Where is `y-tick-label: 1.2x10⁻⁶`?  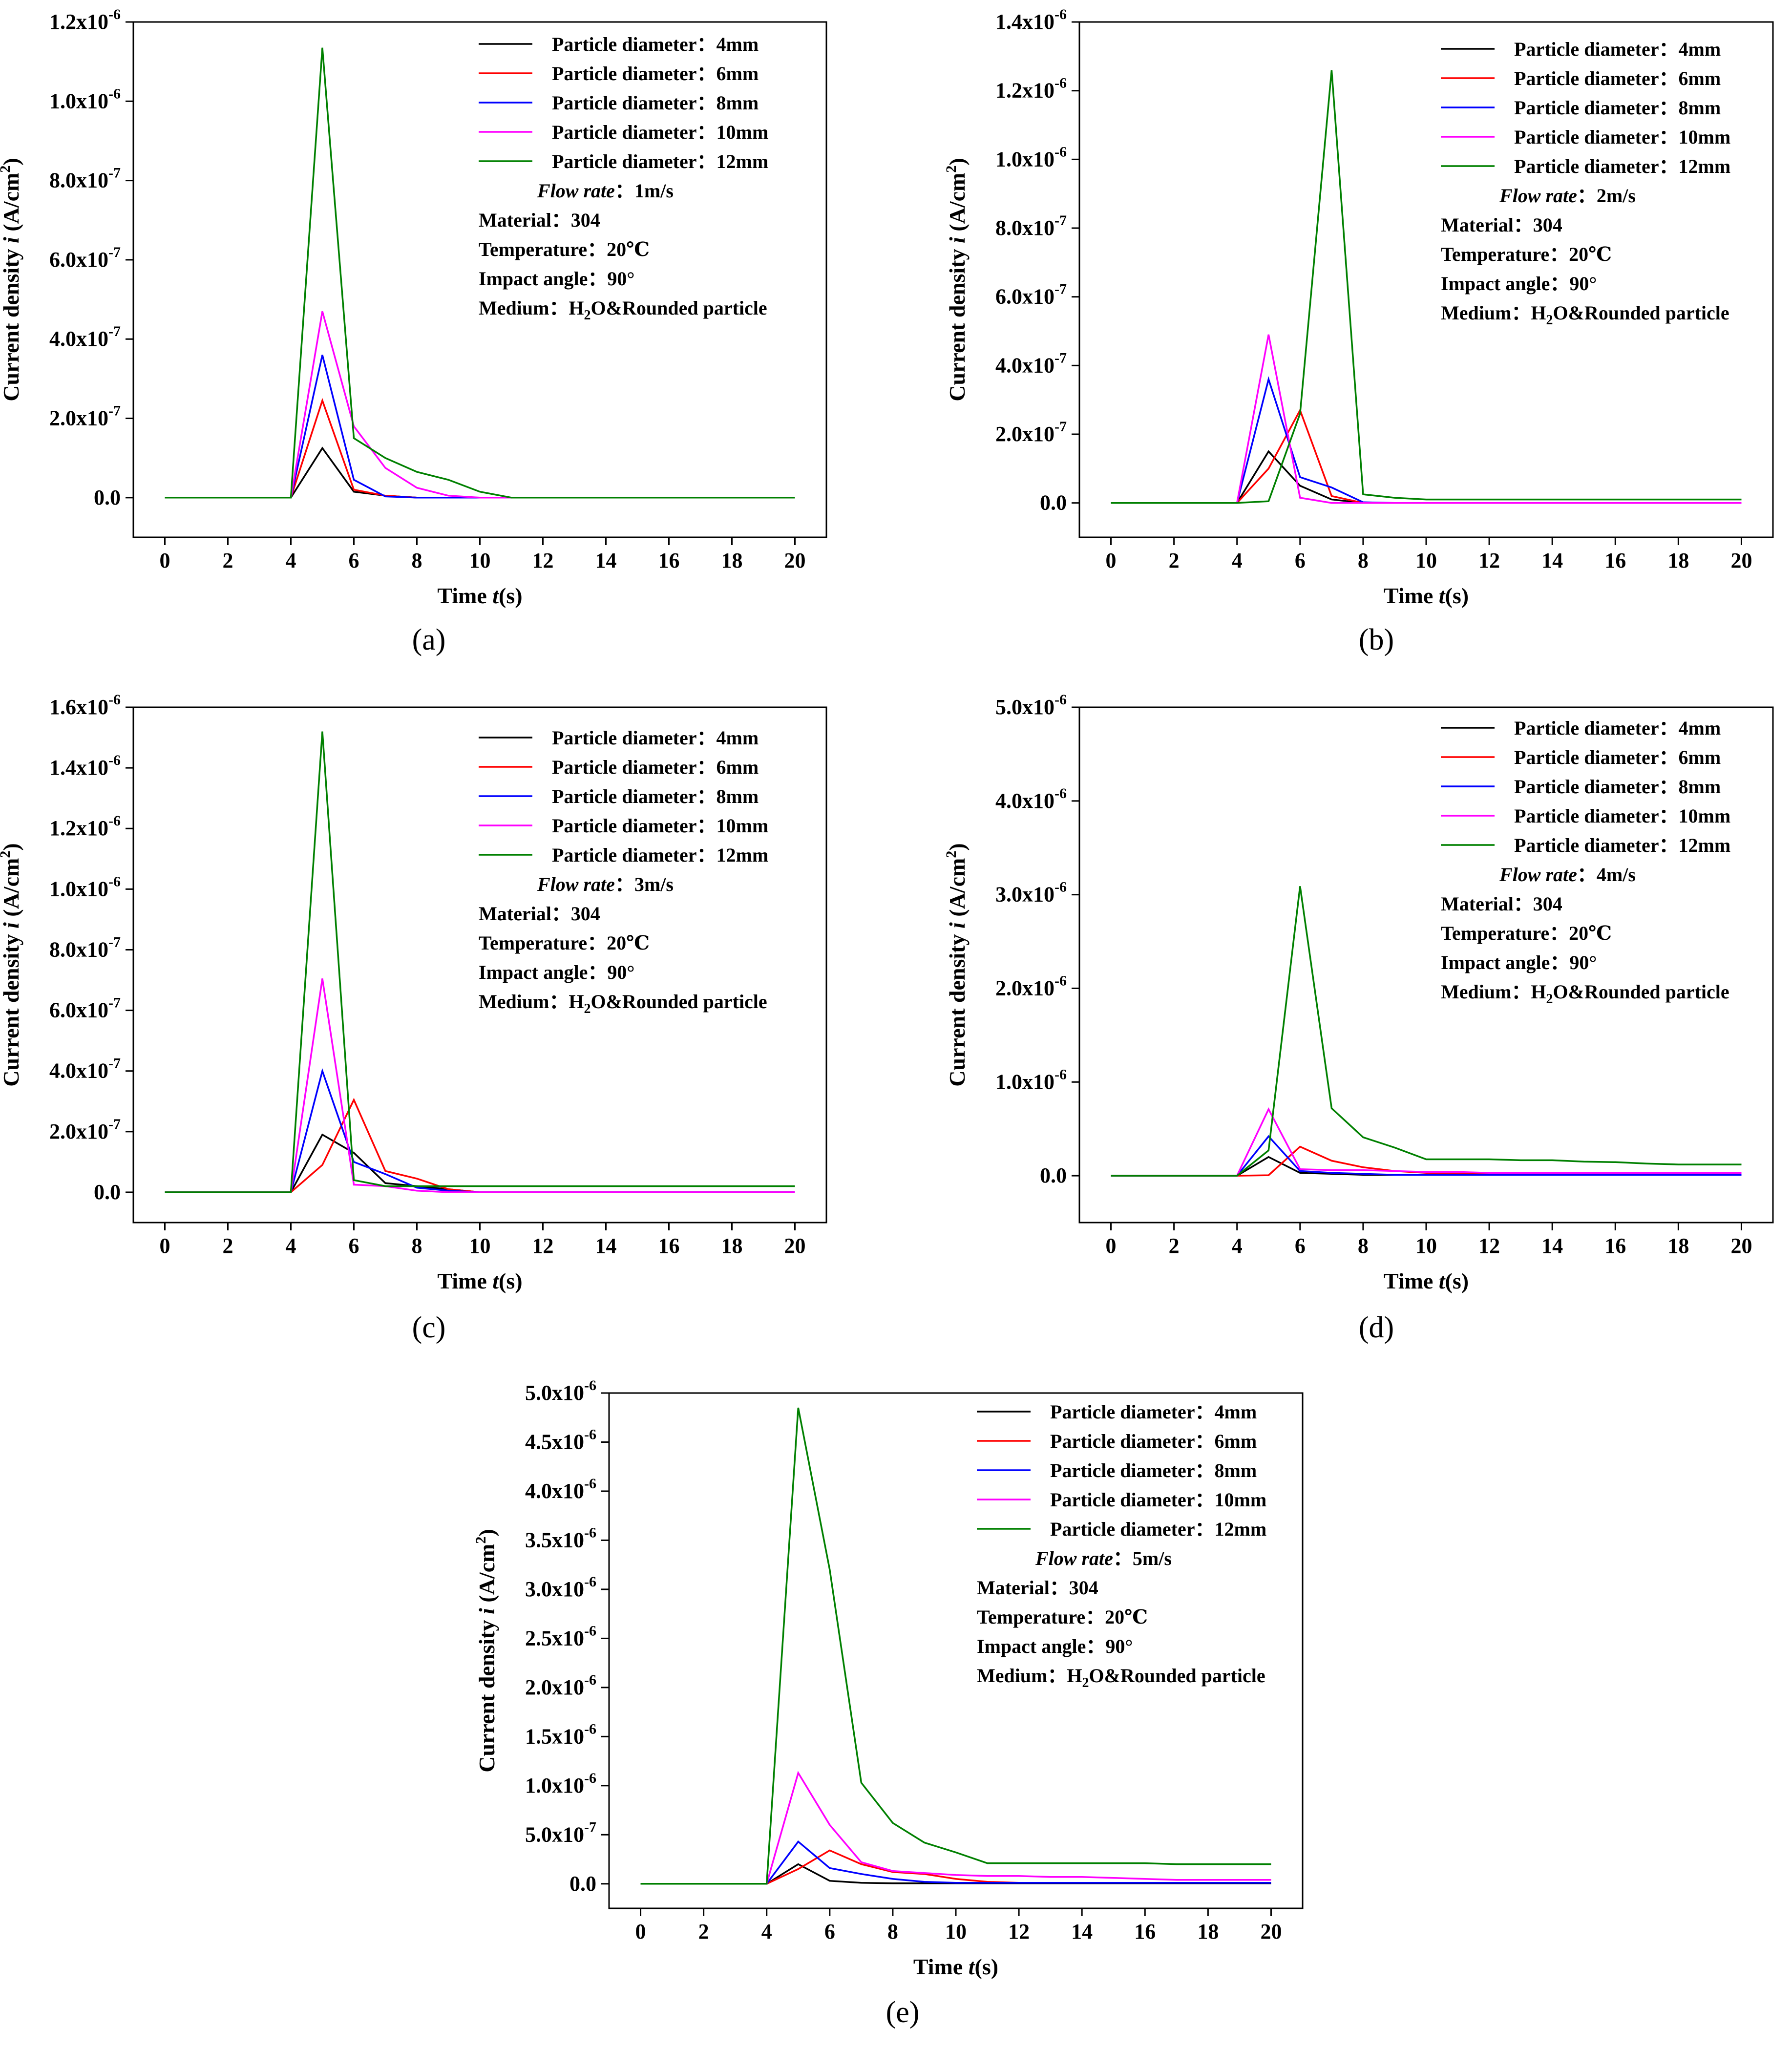
y-tick-label: 1.2x10⁻⁶ is located at coordinates (85, 20).